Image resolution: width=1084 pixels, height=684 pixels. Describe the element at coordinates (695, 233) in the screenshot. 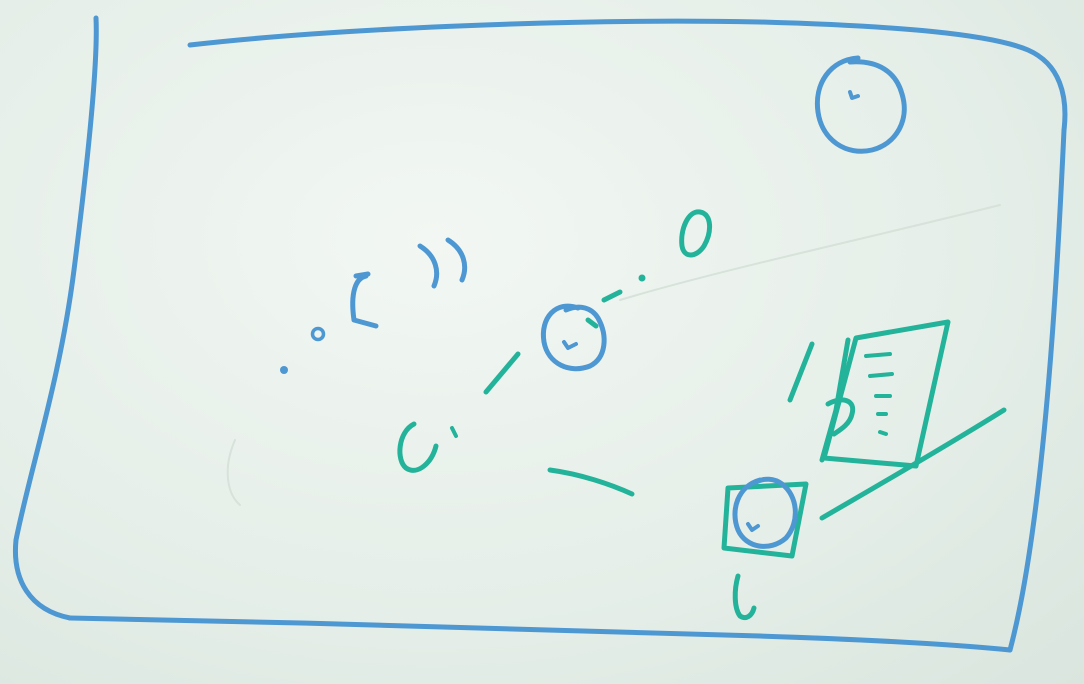

I see `zero-mark` at that location.